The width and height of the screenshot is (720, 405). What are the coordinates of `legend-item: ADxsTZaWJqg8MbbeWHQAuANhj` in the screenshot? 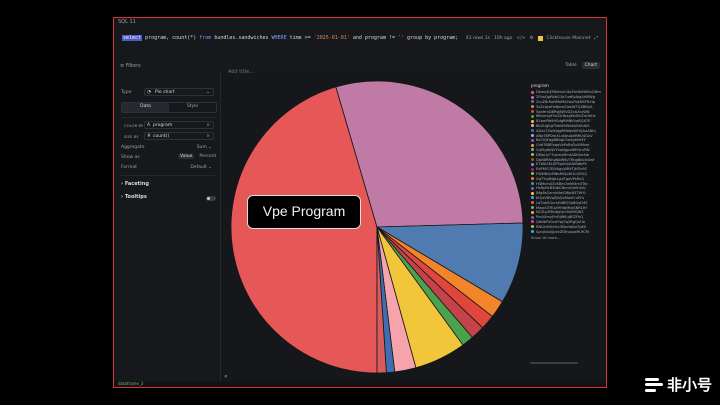 It's located at (566, 130).